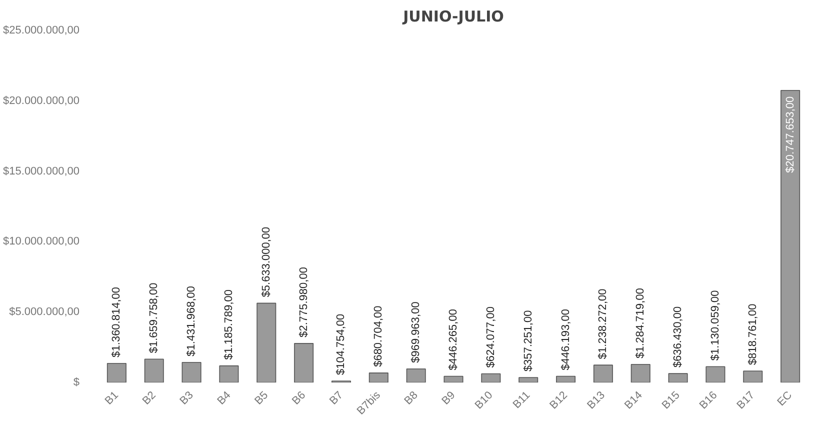 Image resolution: width=821 pixels, height=424 pixels. I want to click on x-tick-label: B9, so click(449, 398).